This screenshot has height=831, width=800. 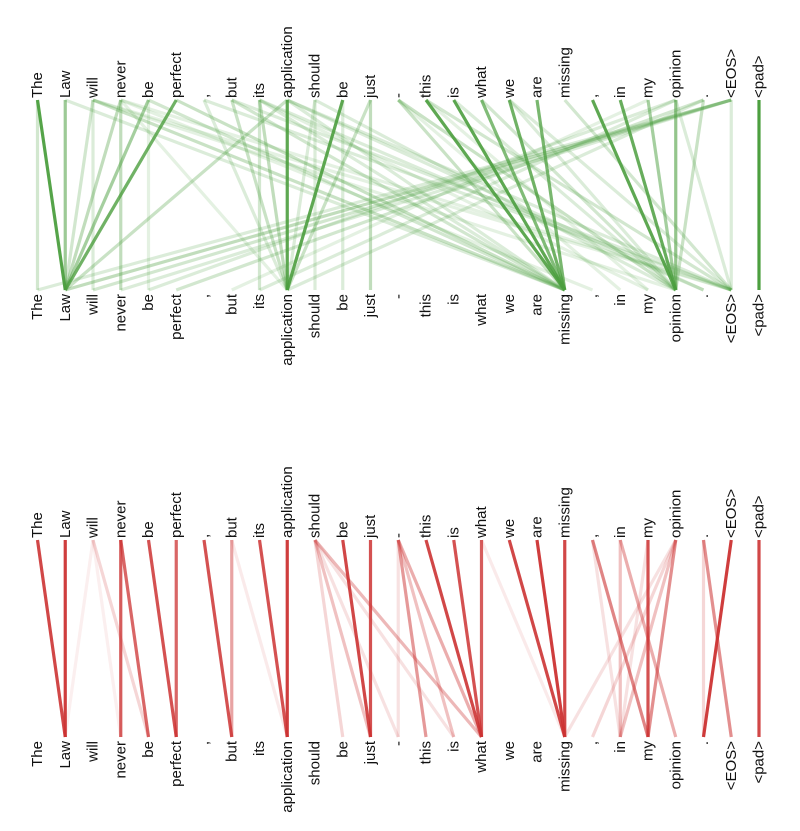 I want to click on source-token: but, so click(x=231, y=87).